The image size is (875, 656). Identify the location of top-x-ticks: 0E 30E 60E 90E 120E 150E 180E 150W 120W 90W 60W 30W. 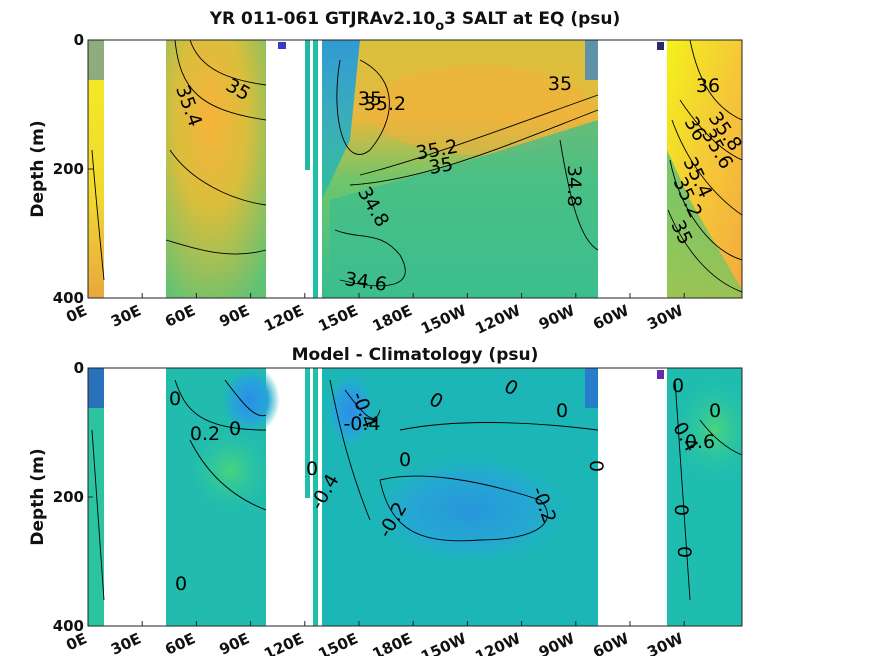
(374, 315).